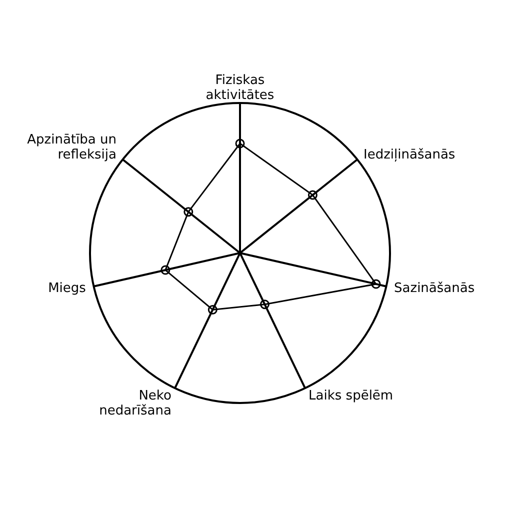  I want to click on spoke-label: Fiziskas aktivitātes, so click(240, 87).